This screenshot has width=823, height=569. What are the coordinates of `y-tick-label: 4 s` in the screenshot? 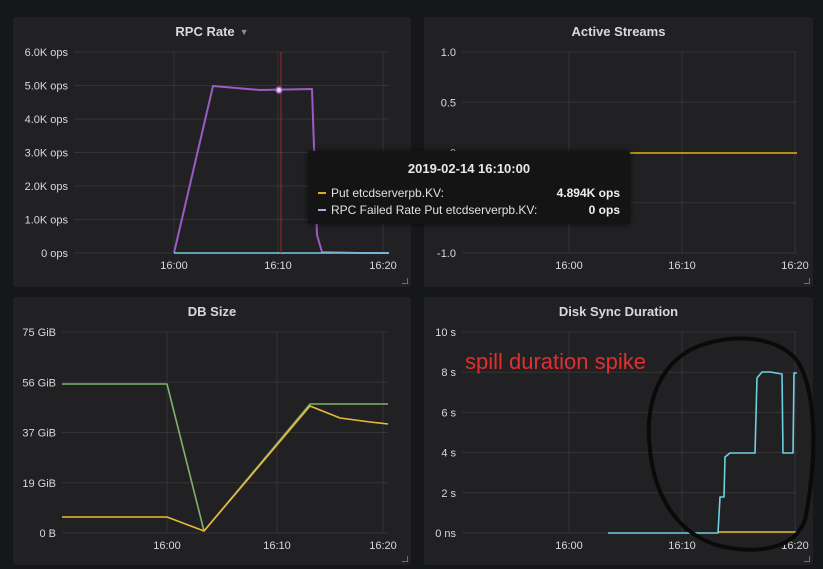 It's located at (448, 454).